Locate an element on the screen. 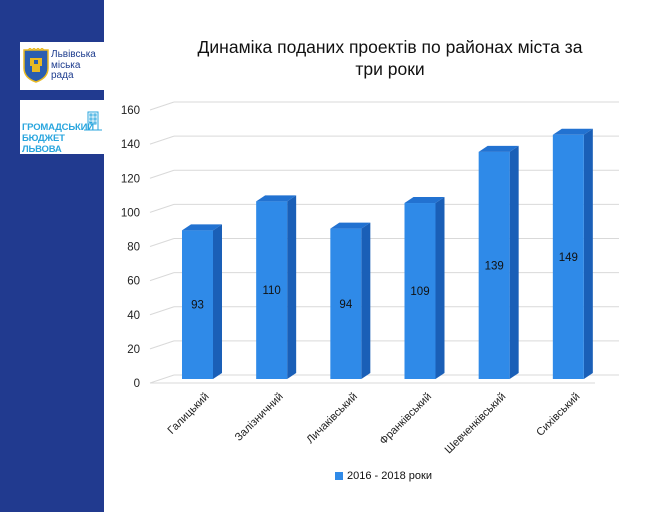  city-council-name: Львівська міська рада is located at coordinates (73, 65).